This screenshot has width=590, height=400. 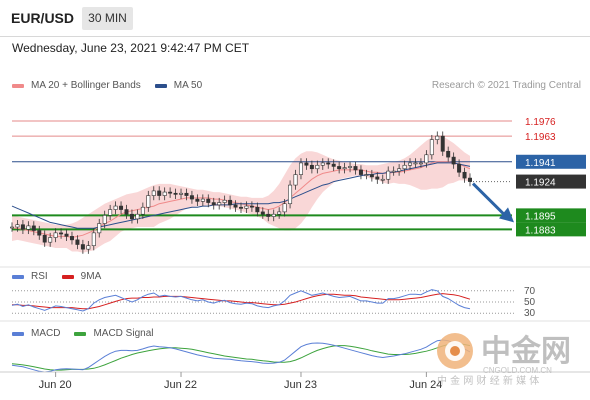 I want to click on ma50-swatch, so click(x=160, y=85).